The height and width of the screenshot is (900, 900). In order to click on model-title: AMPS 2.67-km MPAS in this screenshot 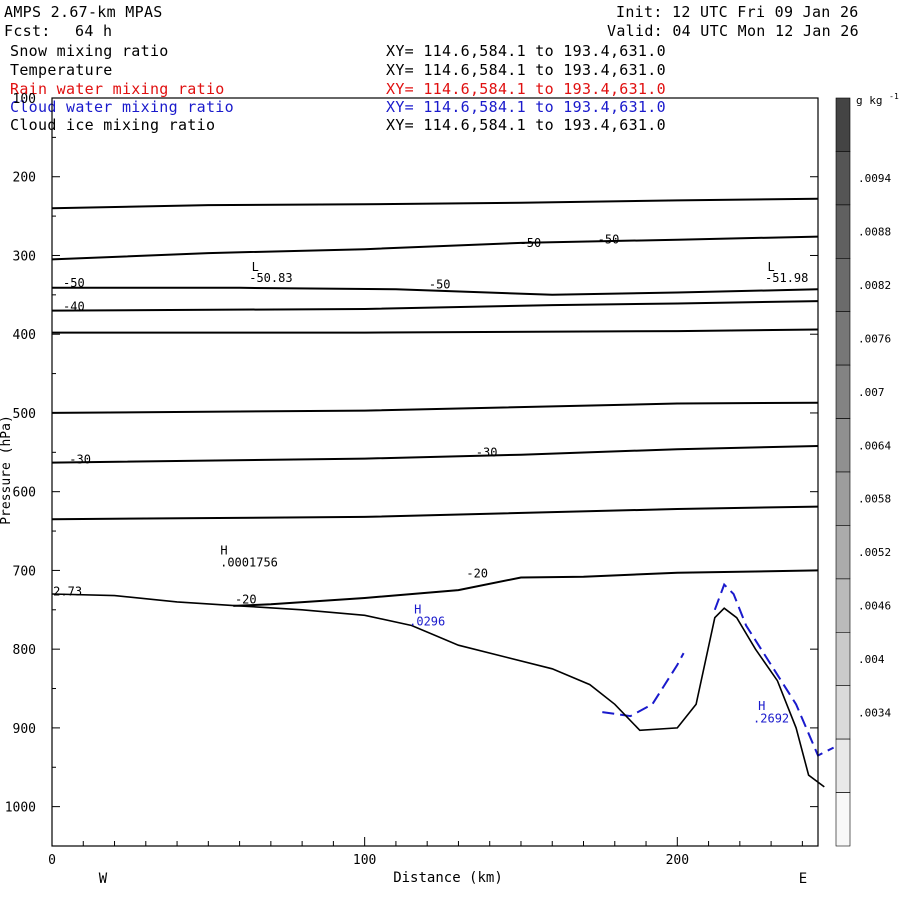, I will do `click(83, 12)`.